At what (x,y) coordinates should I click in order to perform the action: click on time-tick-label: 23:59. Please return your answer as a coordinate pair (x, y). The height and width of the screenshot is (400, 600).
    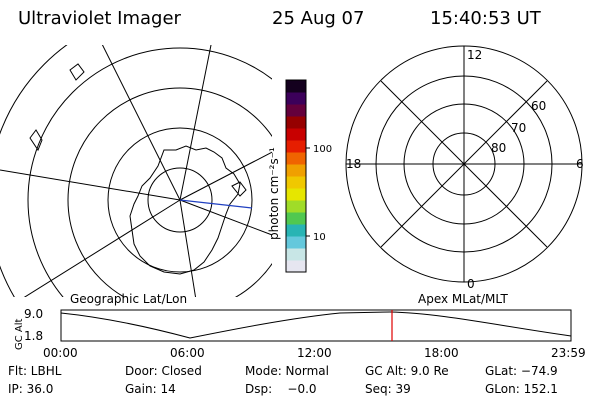
    Looking at the image, I should click on (568, 353).